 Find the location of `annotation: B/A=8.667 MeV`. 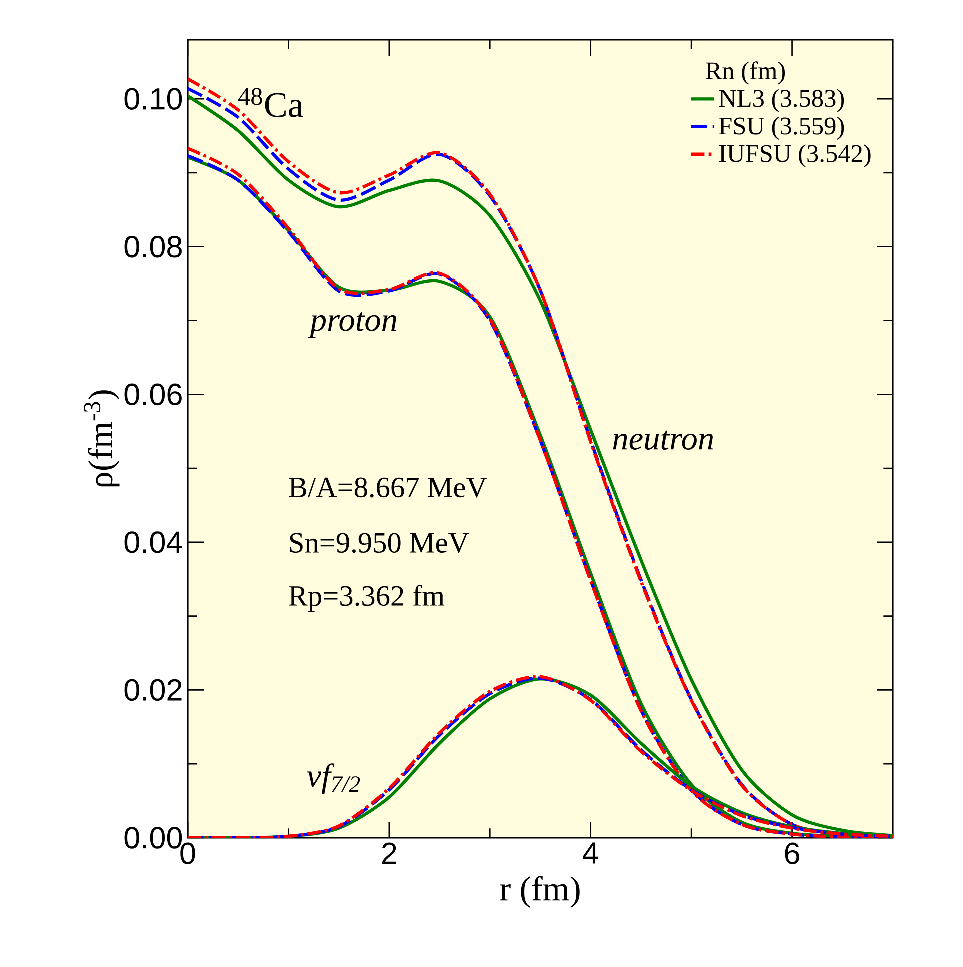

annotation: B/A=8.667 MeV is located at coordinates (388, 488).